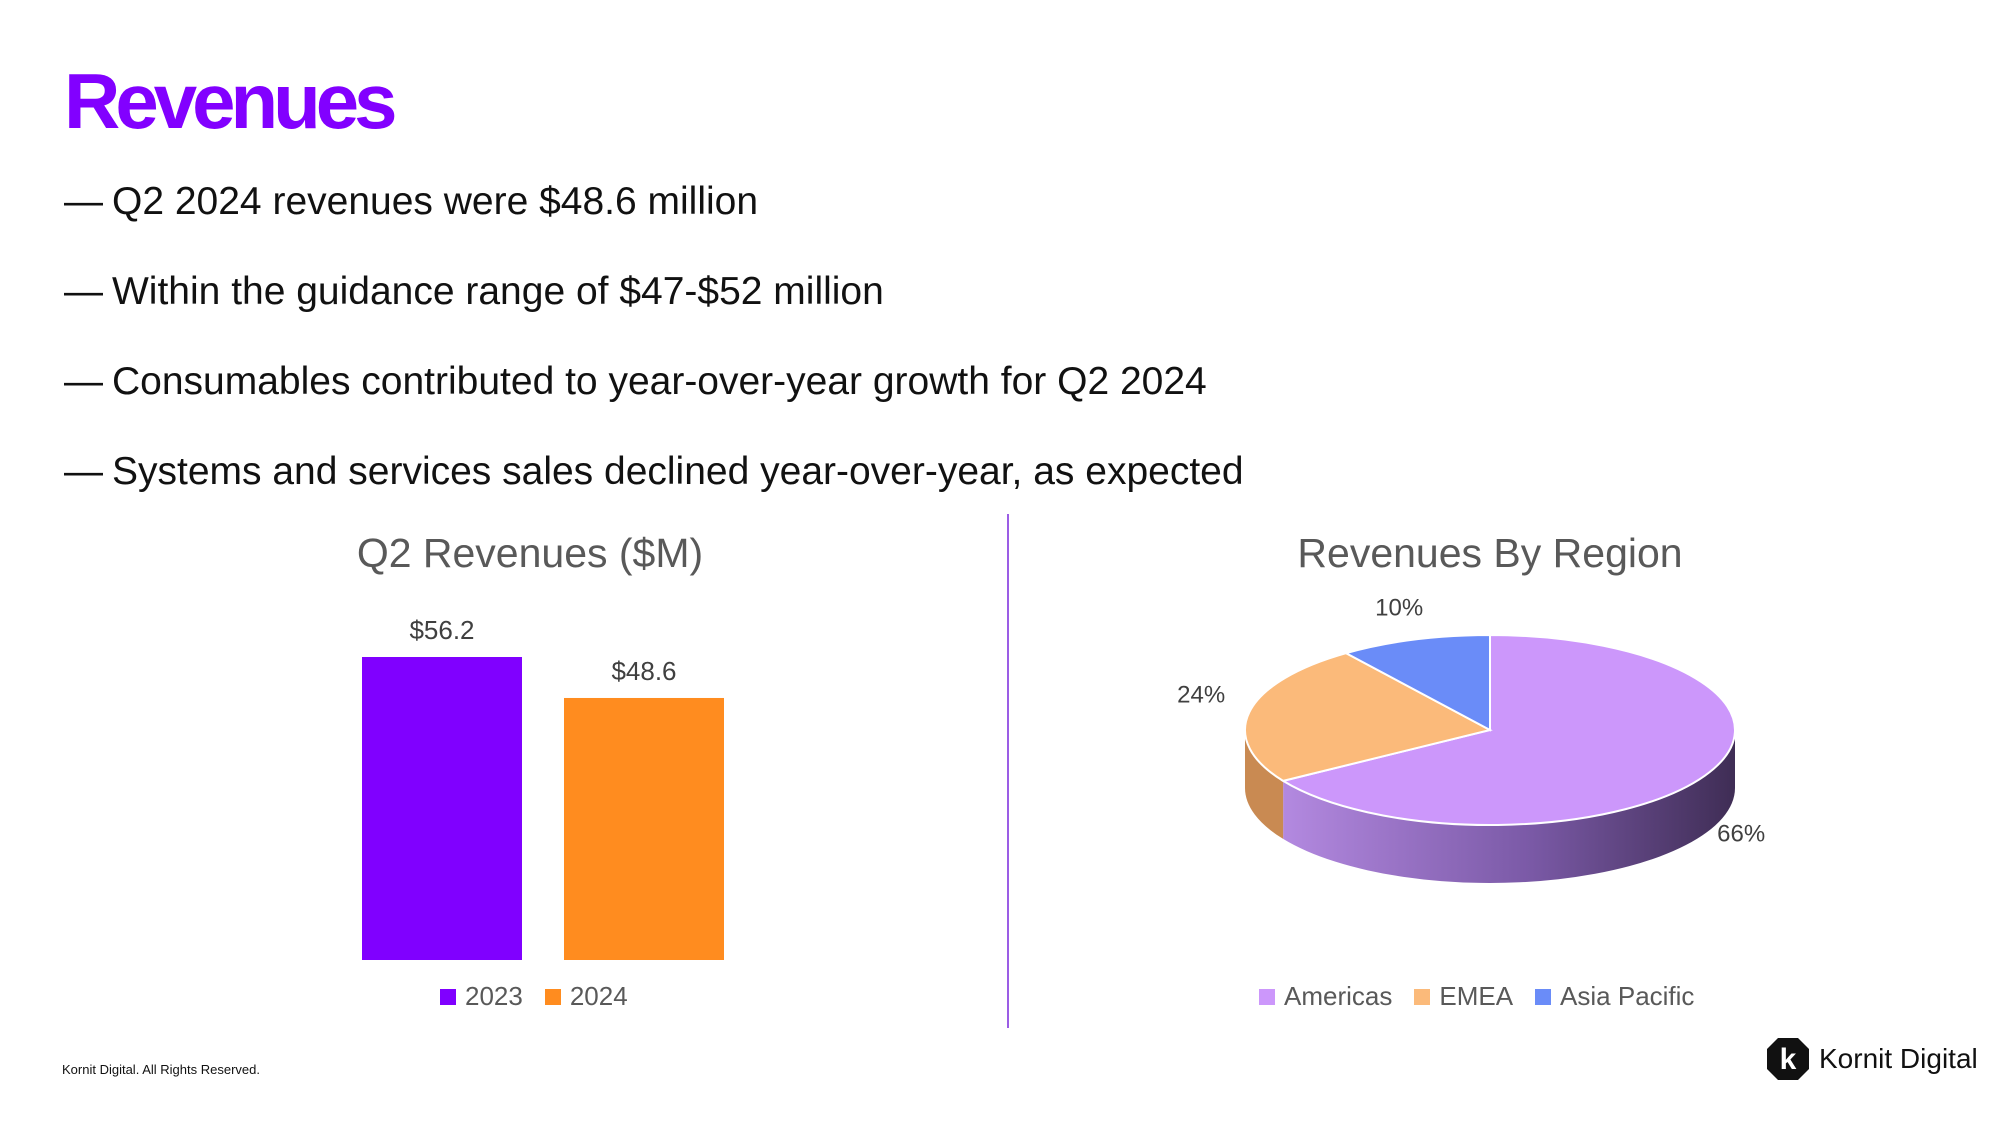 This screenshot has height=1125, width=2000. I want to click on pie-chart-title: Revenues By Region, so click(1490, 553).